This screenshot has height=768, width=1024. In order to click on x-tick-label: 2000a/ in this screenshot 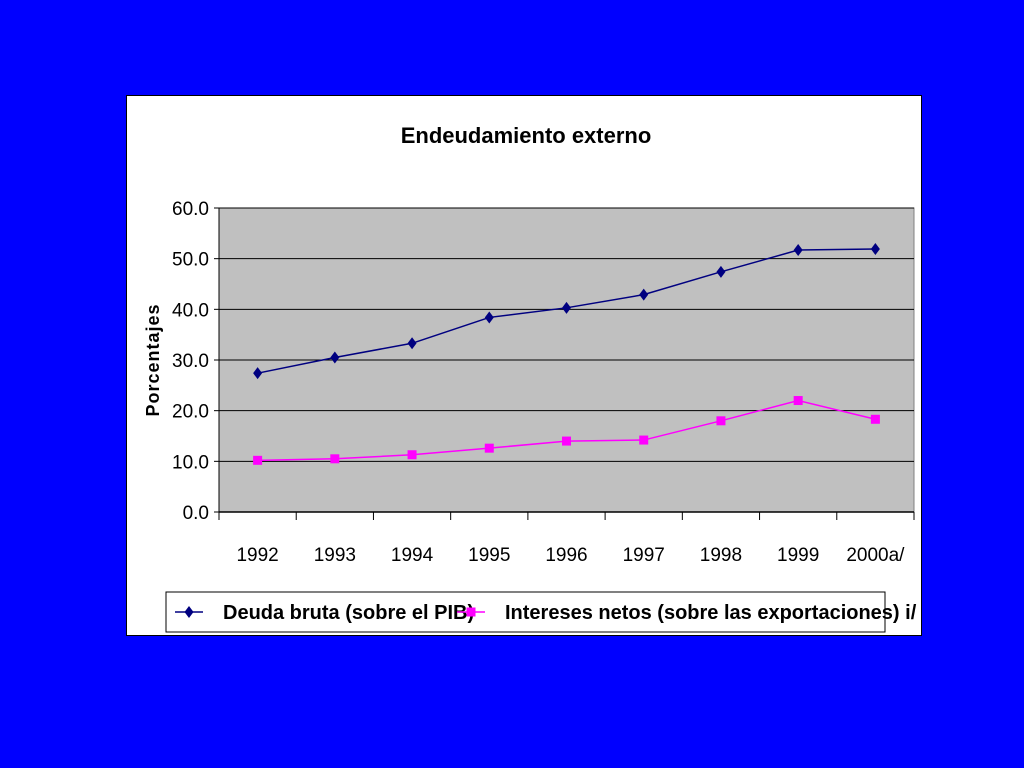, I will do `click(875, 555)`.